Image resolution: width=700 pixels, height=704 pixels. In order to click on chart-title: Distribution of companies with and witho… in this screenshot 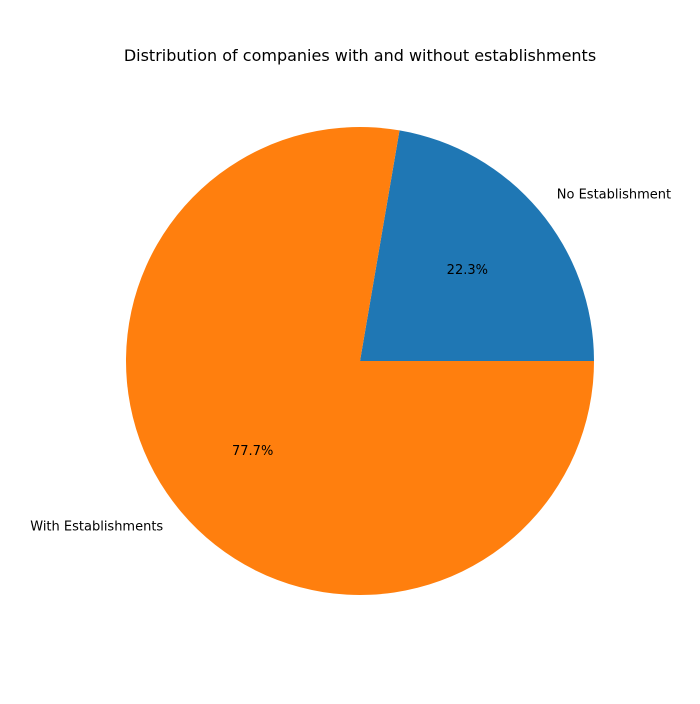, I will do `click(360, 55)`.